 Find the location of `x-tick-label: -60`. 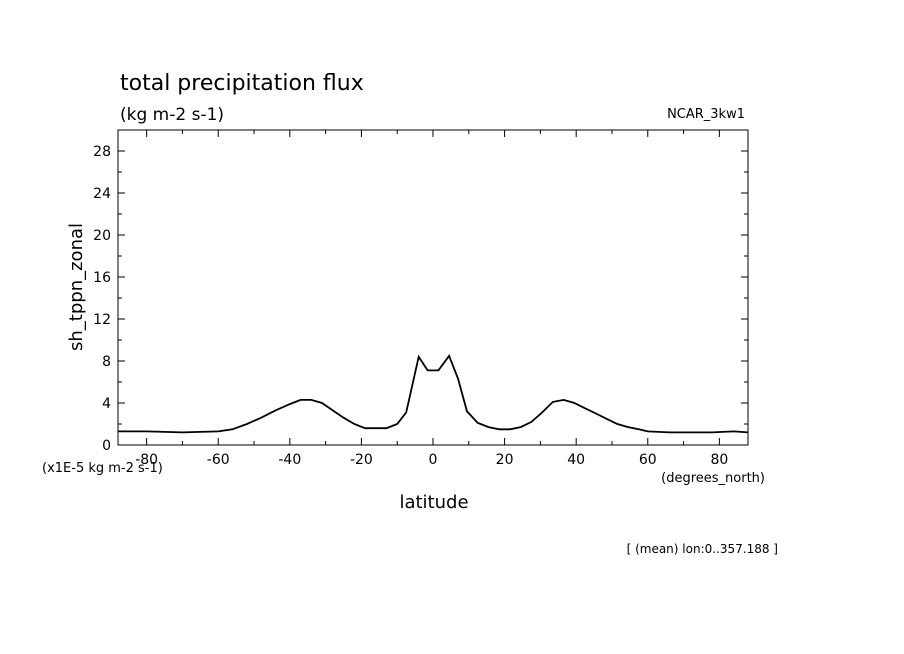

x-tick-label: -60 is located at coordinates (218, 460).